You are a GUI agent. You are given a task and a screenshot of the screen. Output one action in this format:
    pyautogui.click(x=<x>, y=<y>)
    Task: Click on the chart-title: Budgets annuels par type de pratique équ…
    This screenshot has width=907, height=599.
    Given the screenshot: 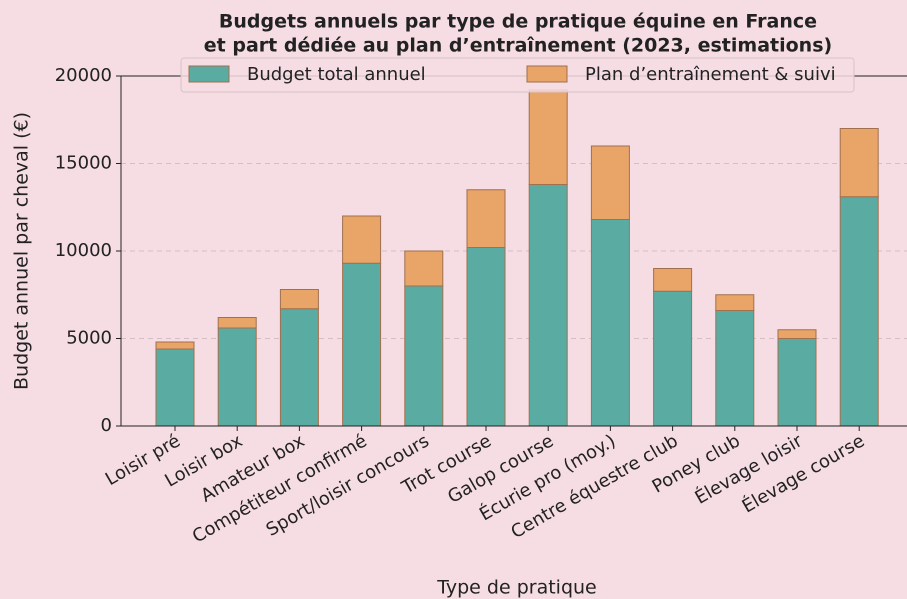 What is the action you would take?
    pyautogui.click(x=518, y=22)
    